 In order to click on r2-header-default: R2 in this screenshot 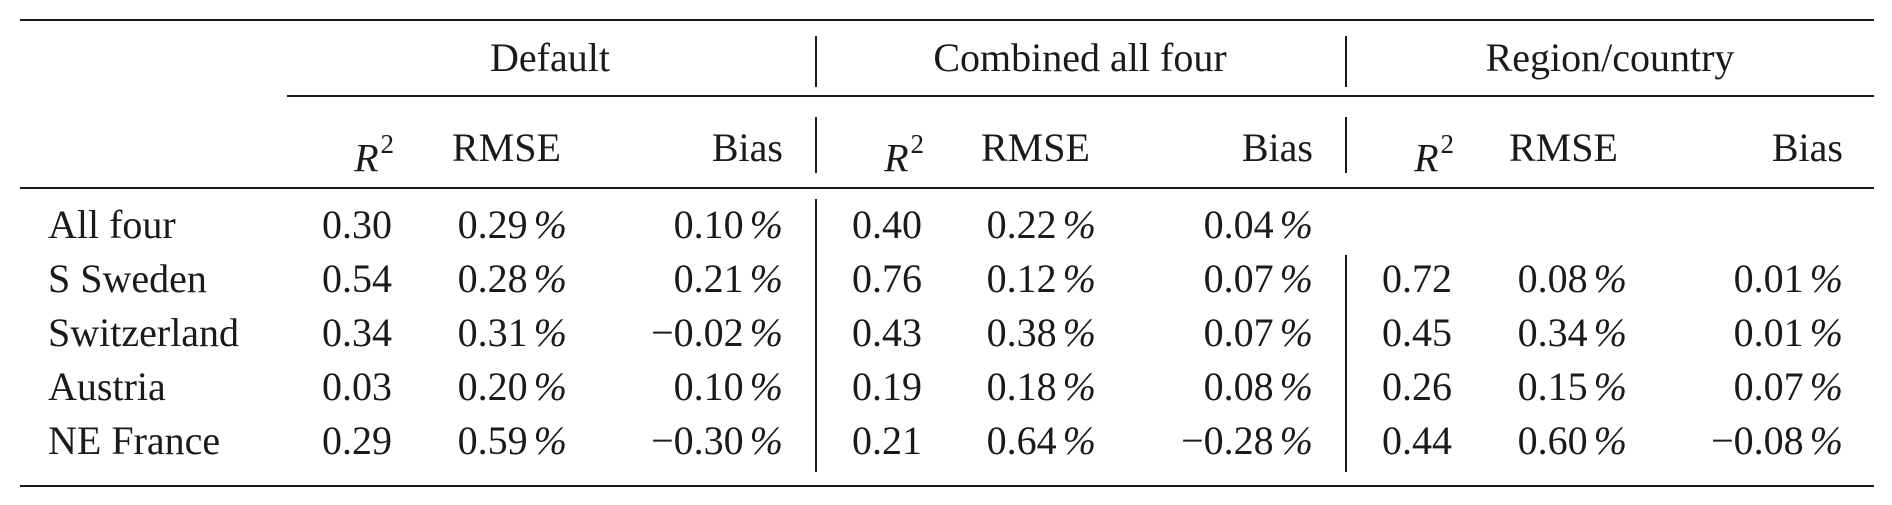, I will do `click(347, 153)`.